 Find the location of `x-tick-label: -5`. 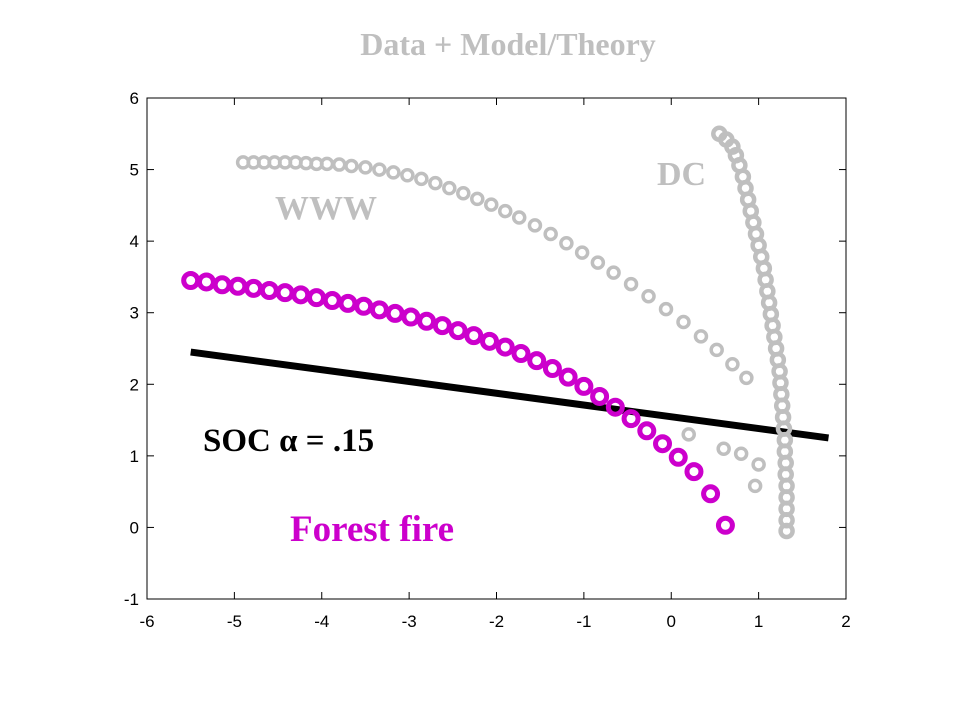

x-tick-label: -5 is located at coordinates (234, 621).